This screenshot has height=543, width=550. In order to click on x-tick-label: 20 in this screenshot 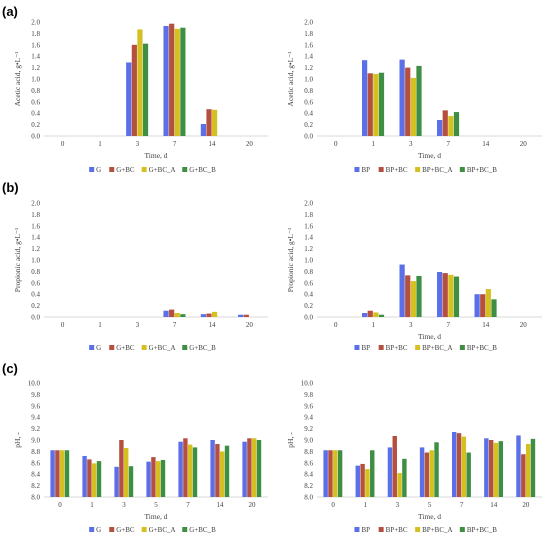, I will do `click(253, 505)`.